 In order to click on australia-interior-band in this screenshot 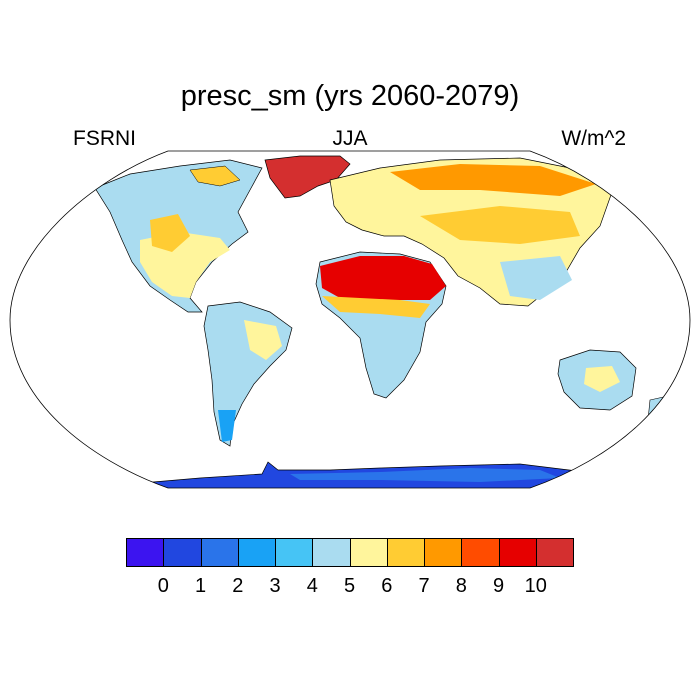, I will do `click(602, 379)`.